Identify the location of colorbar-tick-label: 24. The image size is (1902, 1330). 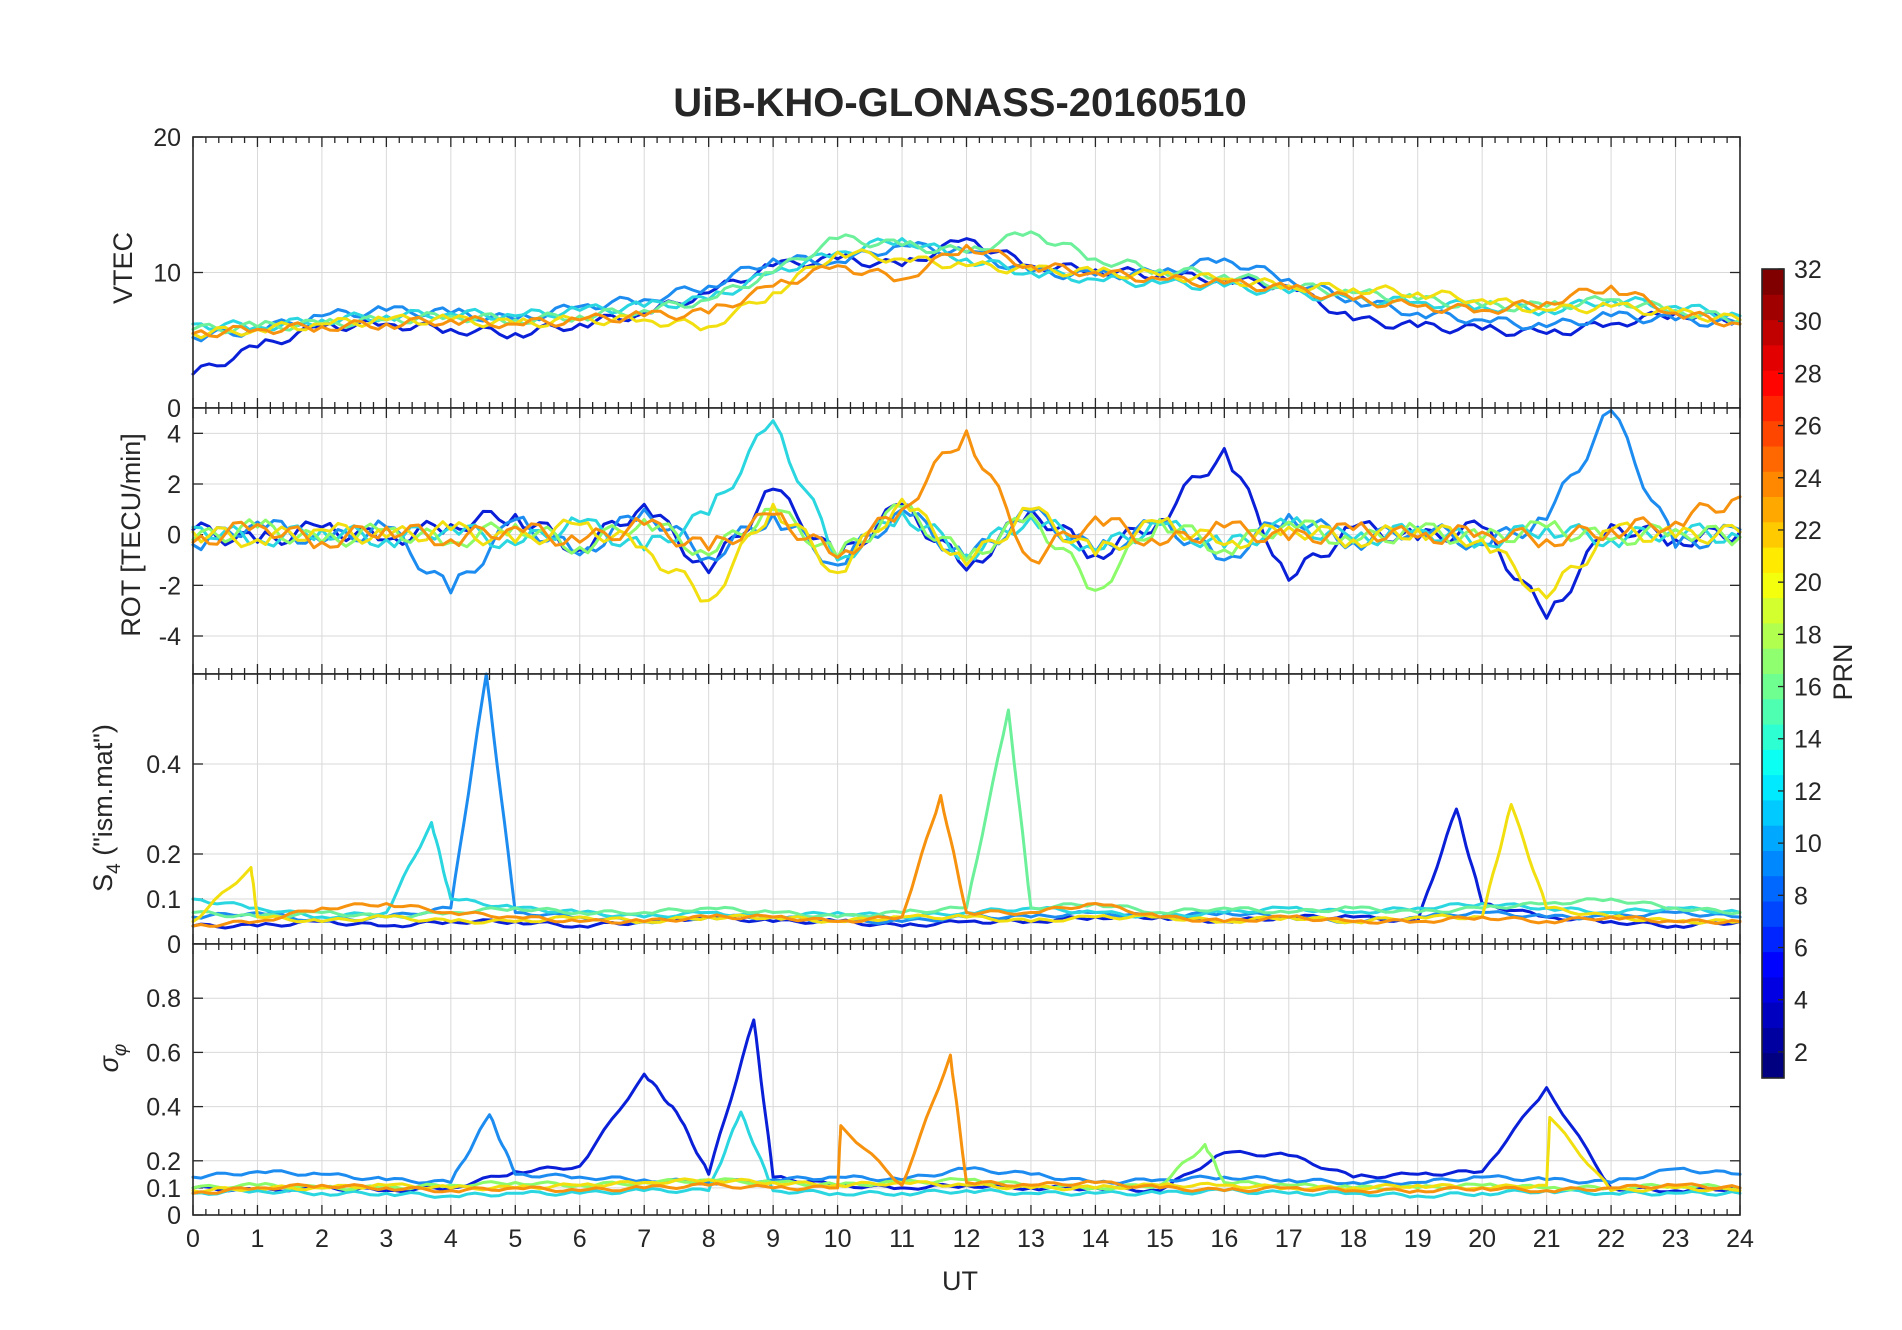
(1808, 479).